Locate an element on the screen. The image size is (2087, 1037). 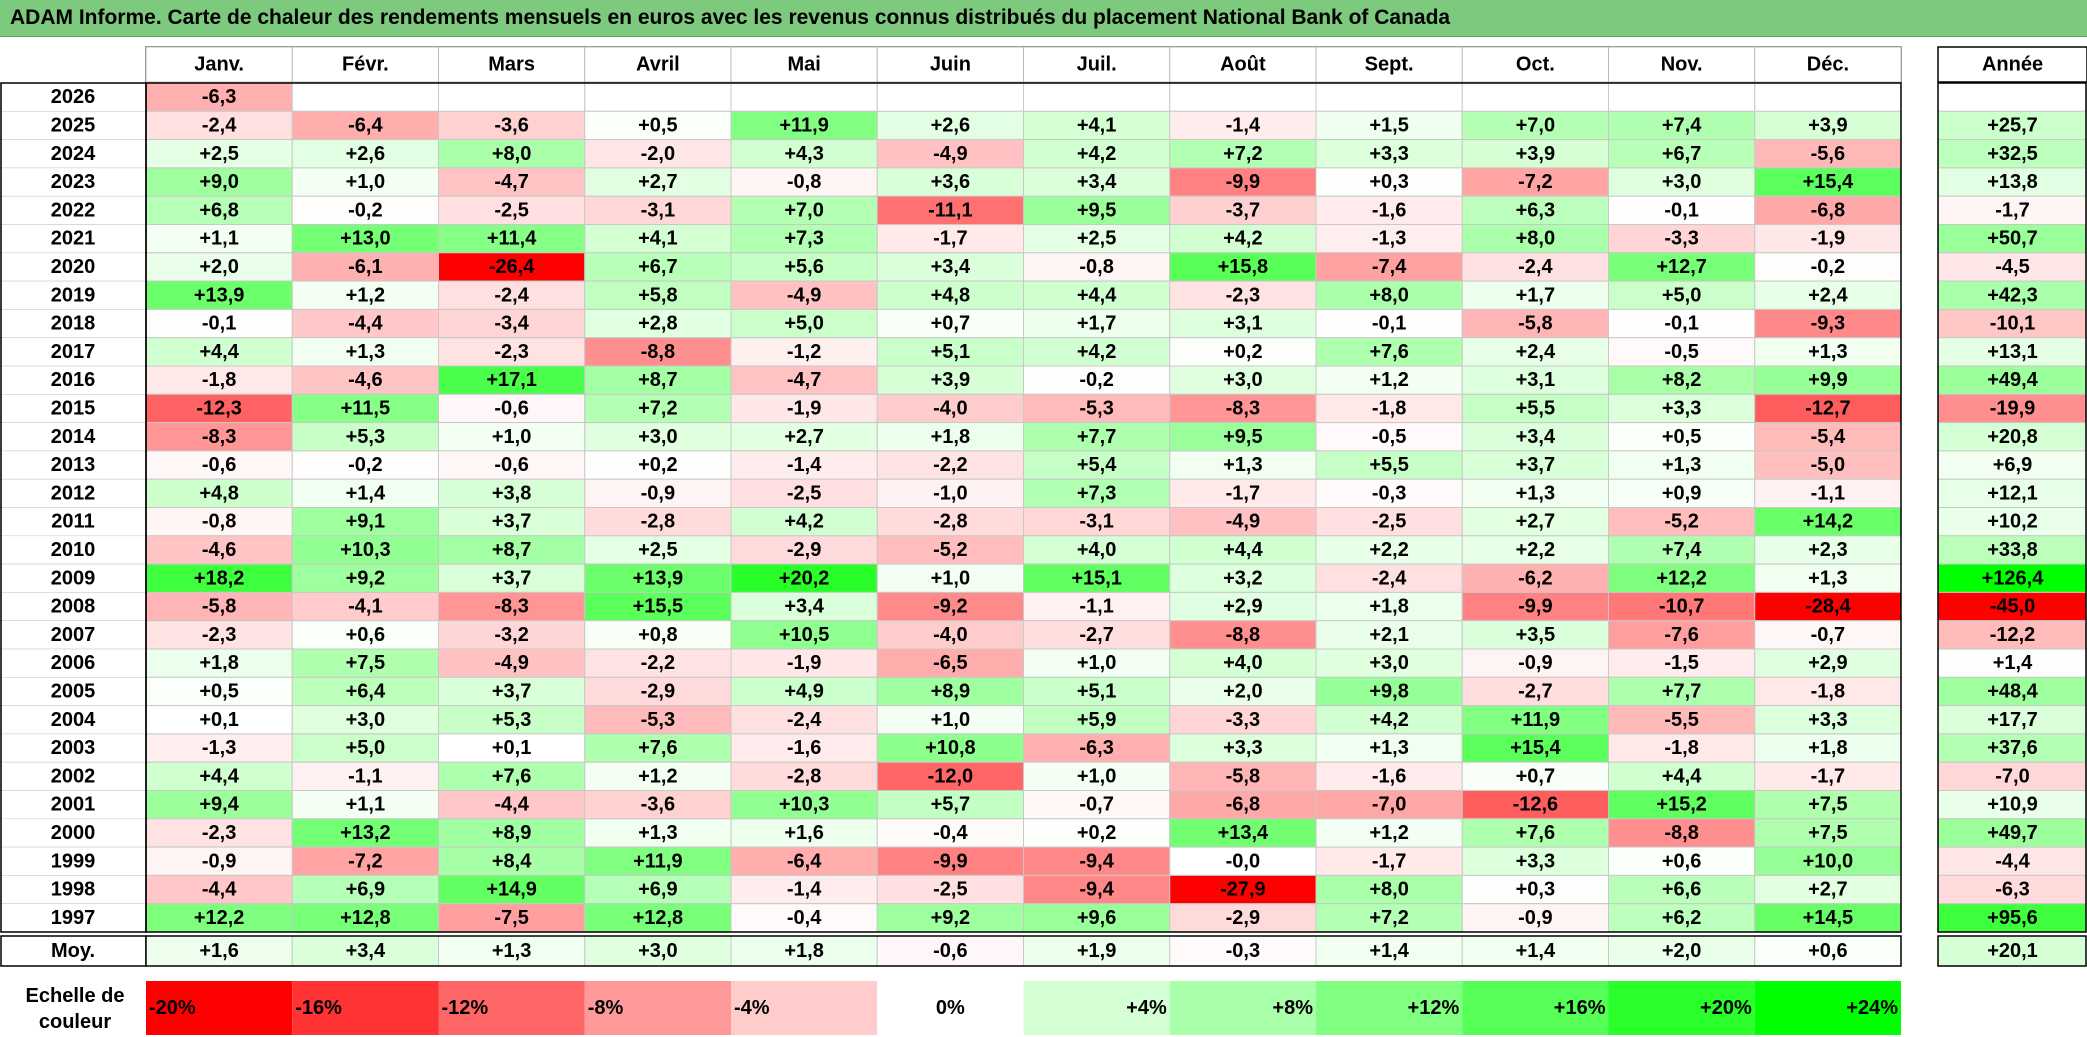
year-label: 2025 is located at coordinates (73, 125).